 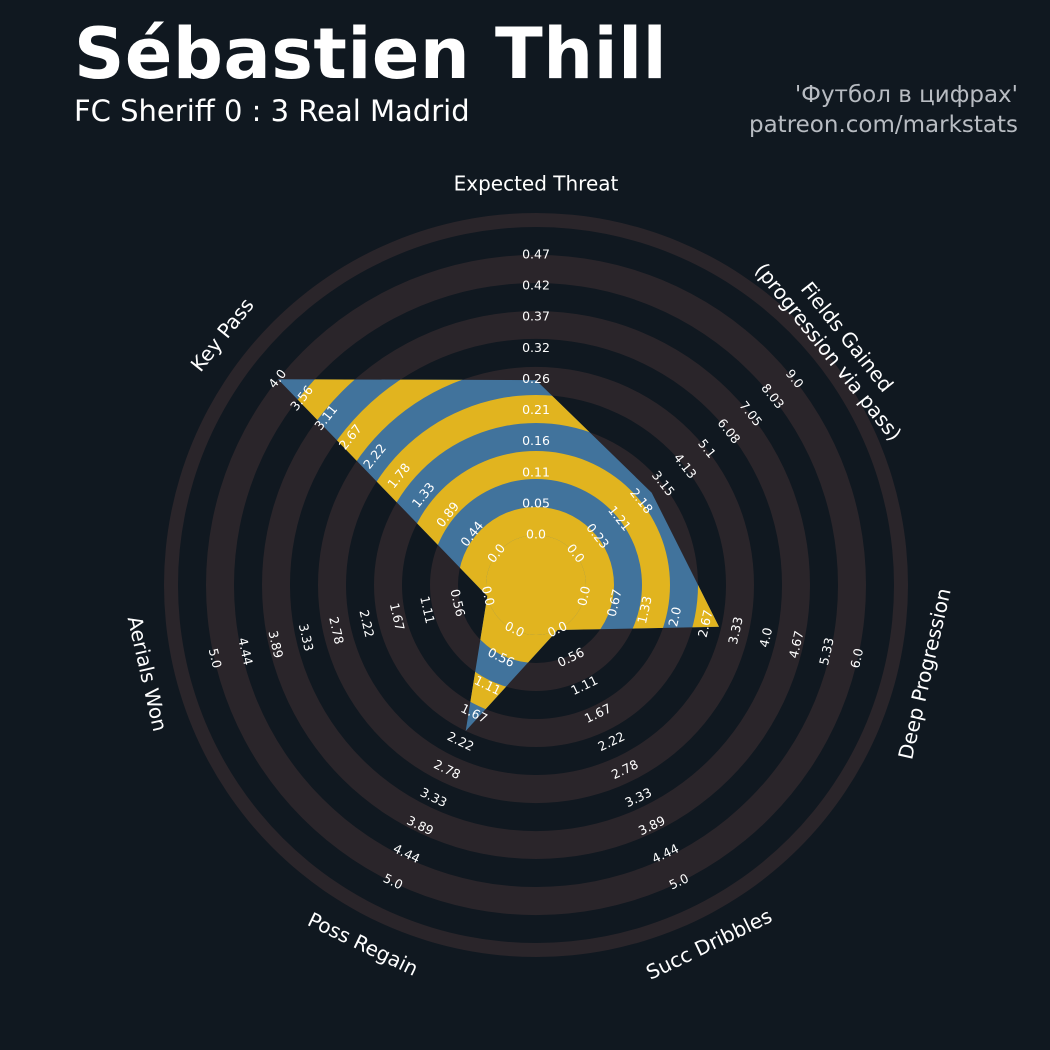 I want to click on parameter-label: Aerials Won, so click(x=148, y=674).